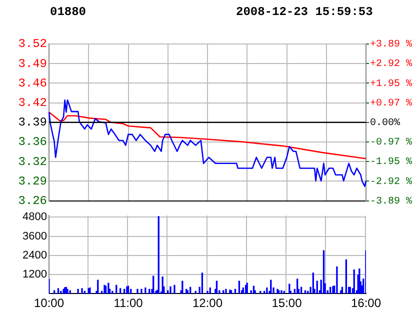 Image resolution: width=414 pixels, height=314 pixels. I want to click on chart-title: 01880, so click(68, 12).